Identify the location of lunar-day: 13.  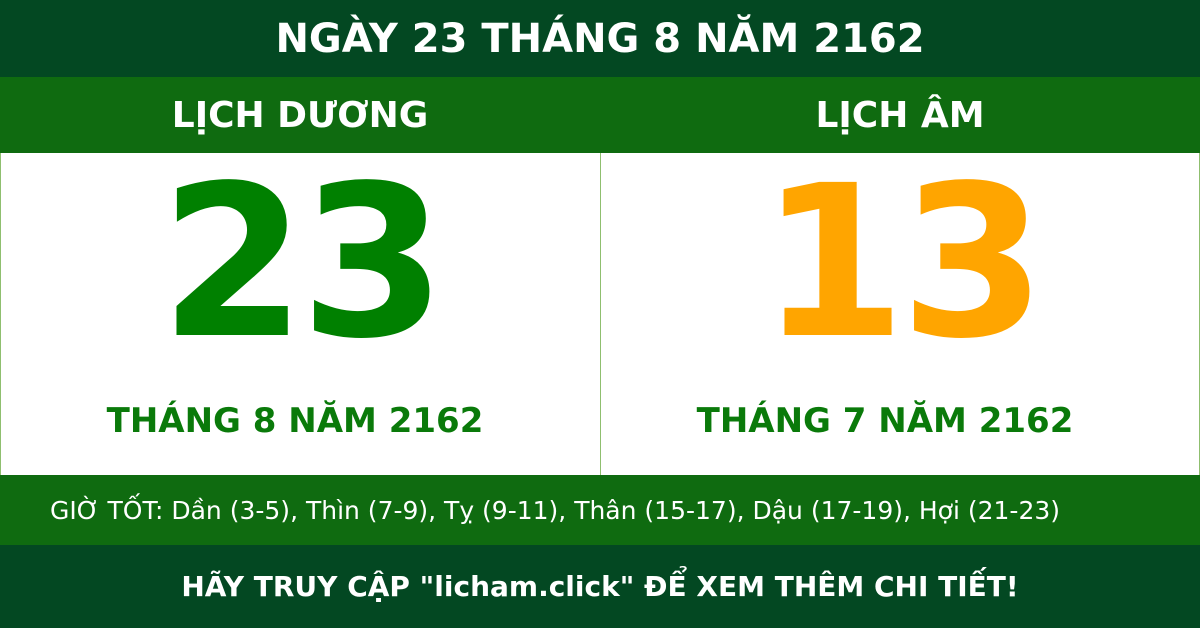
(902, 262).